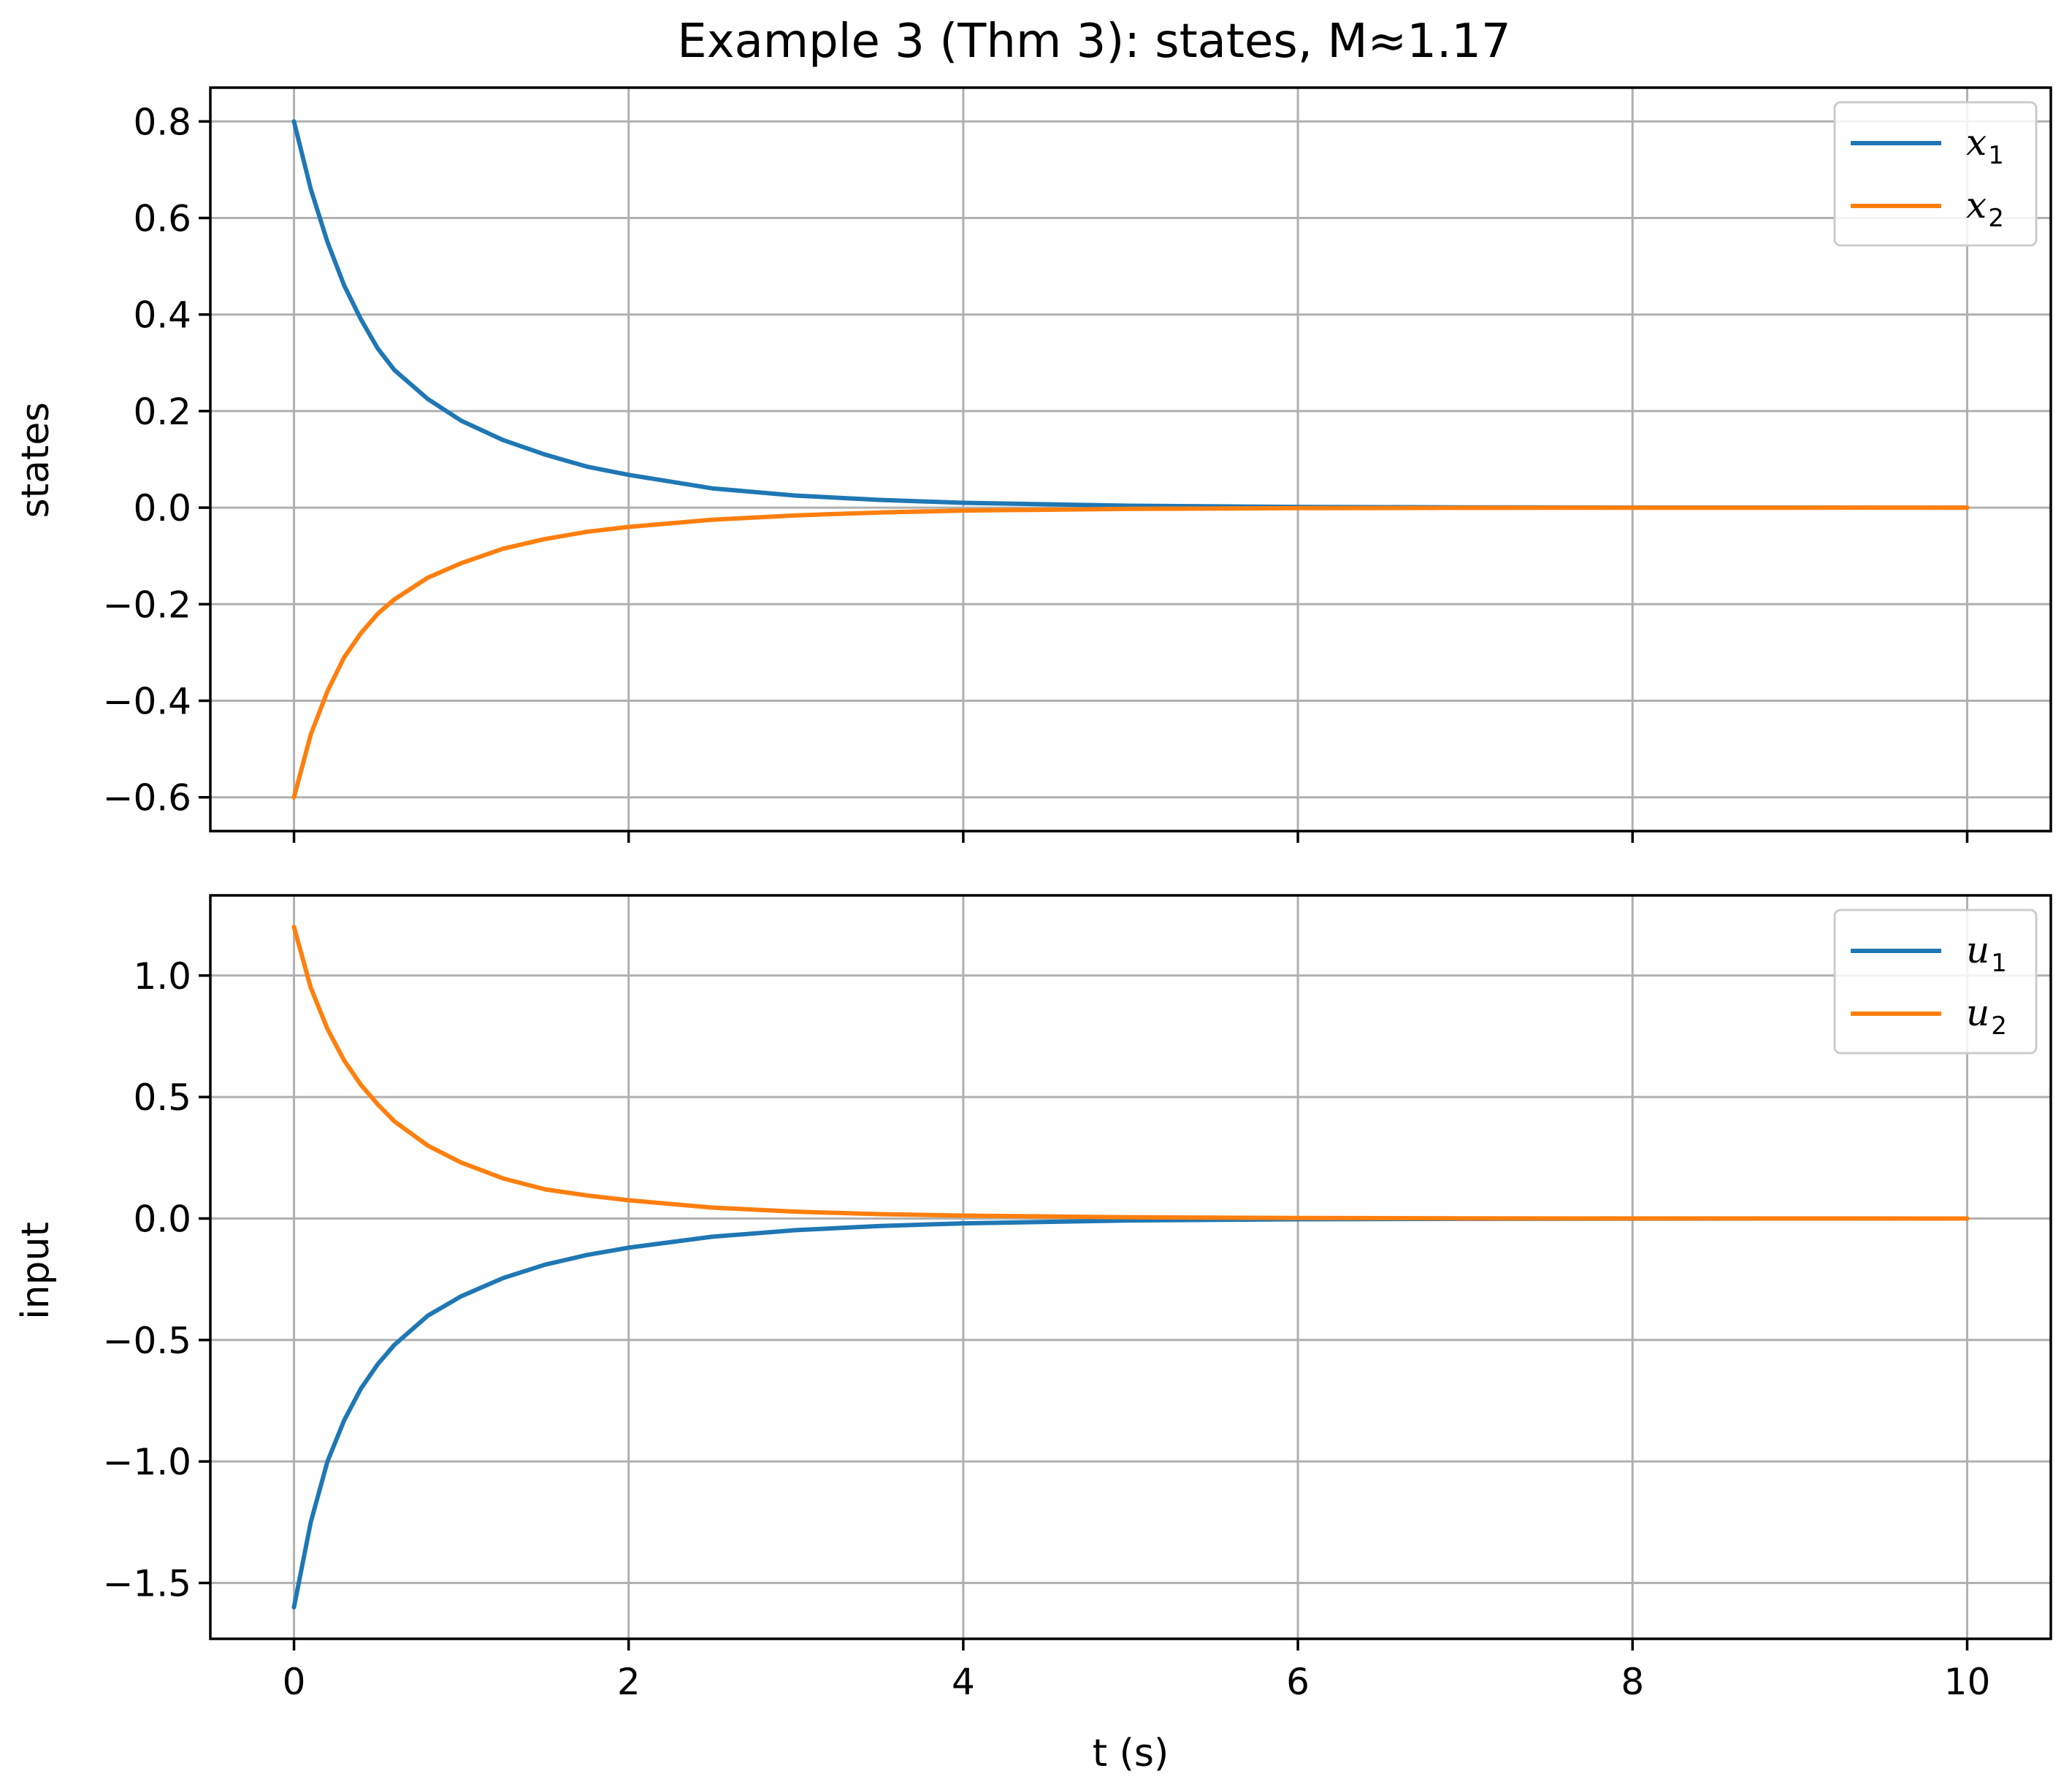 This screenshot has width=2072, height=1790. Describe the element at coordinates (294, 1682) in the screenshot. I see `bottom-x-tick-label: 0` at that location.